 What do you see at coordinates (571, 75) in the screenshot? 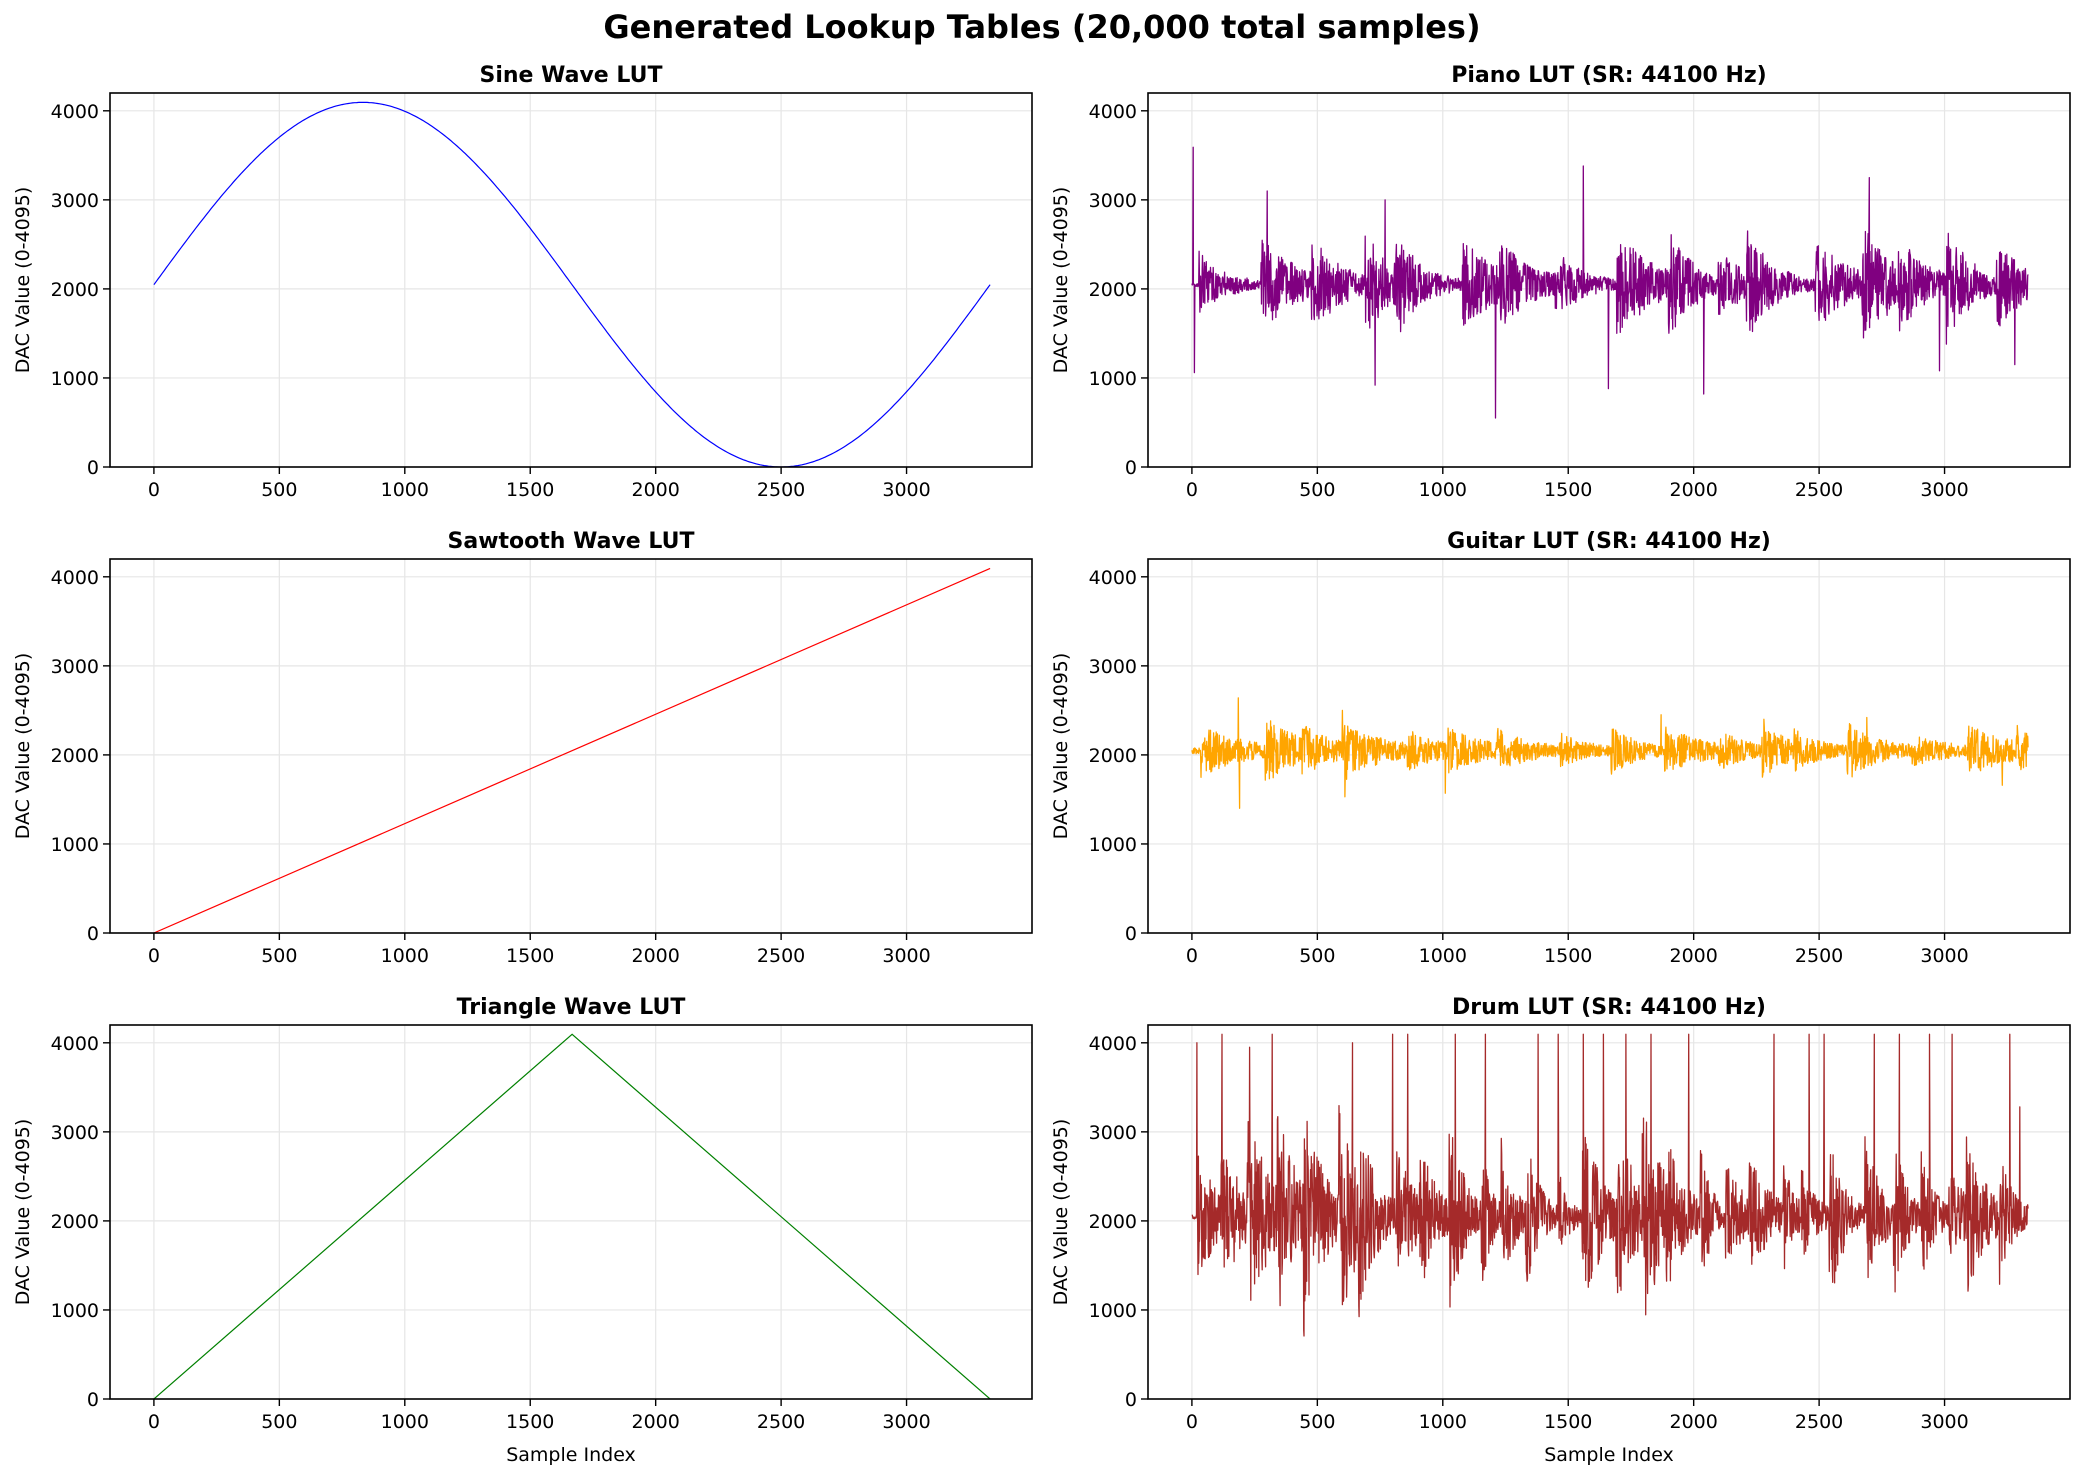
I see `panel-title: Sine Wave LUT` at bounding box center [571, 75].